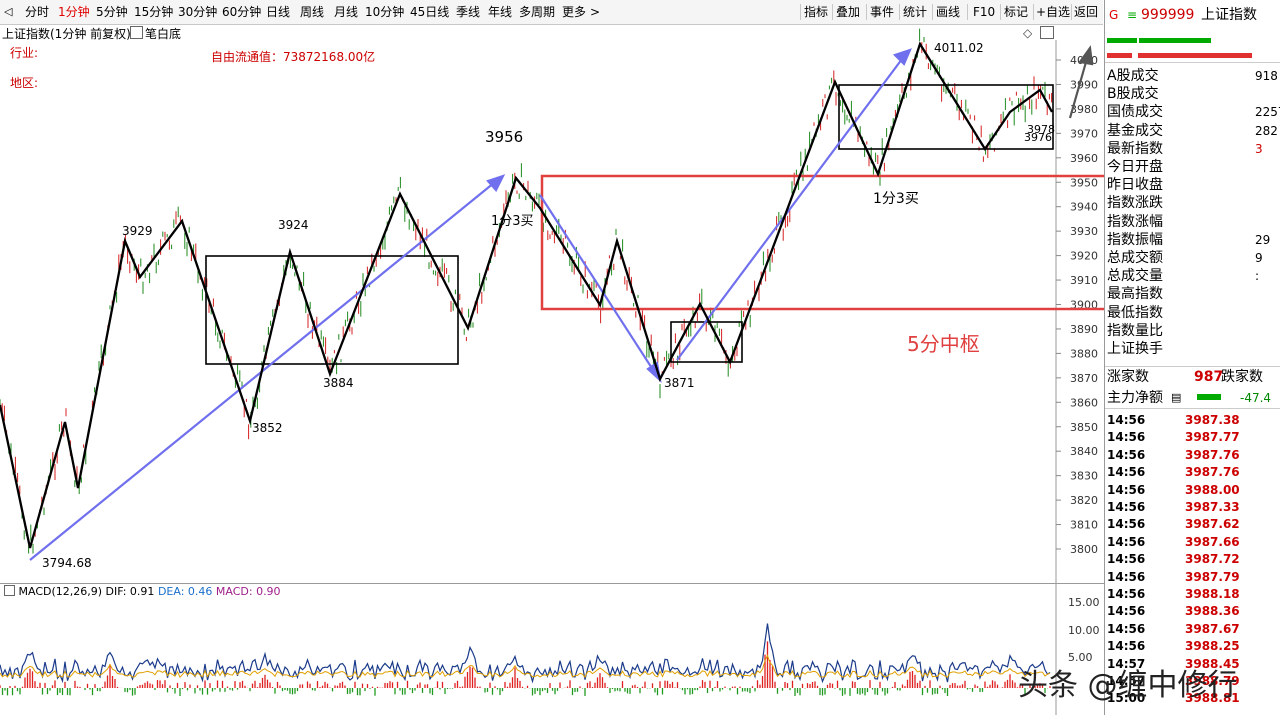 The height and width of the screenshot is (715, 1280). I want to click on list-icon: ▤, so click(1176, 397).